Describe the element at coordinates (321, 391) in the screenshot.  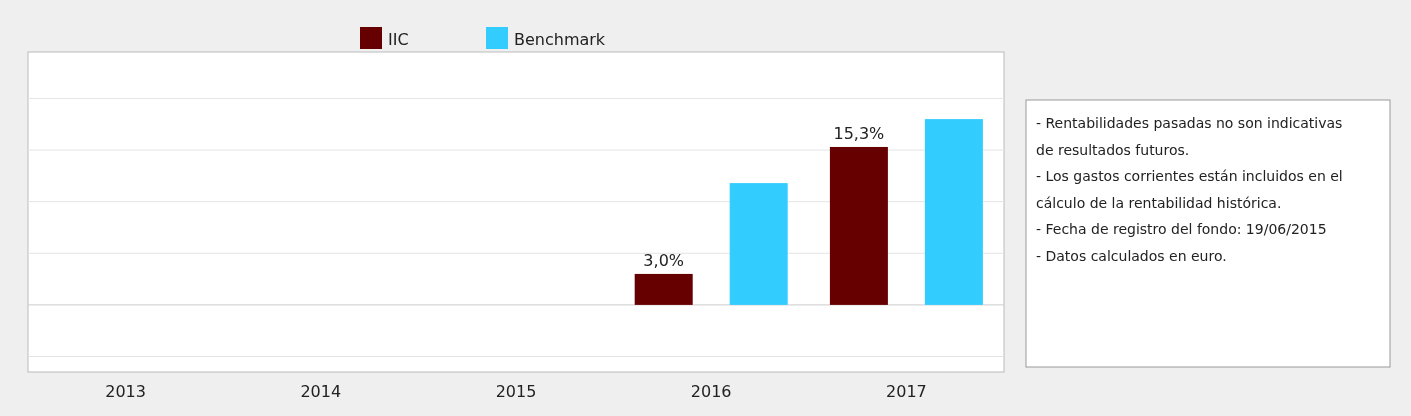
I see `x-tick-label: 2014` at that location.